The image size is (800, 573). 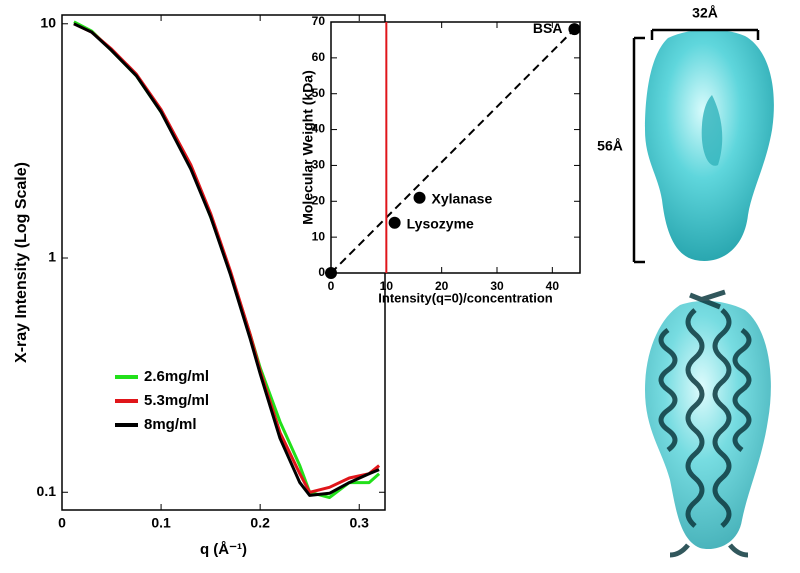 What do you see at coordinates (548, 28) in the screenshot?
I see `point-label: BSA` at bounding box center [548, 28].